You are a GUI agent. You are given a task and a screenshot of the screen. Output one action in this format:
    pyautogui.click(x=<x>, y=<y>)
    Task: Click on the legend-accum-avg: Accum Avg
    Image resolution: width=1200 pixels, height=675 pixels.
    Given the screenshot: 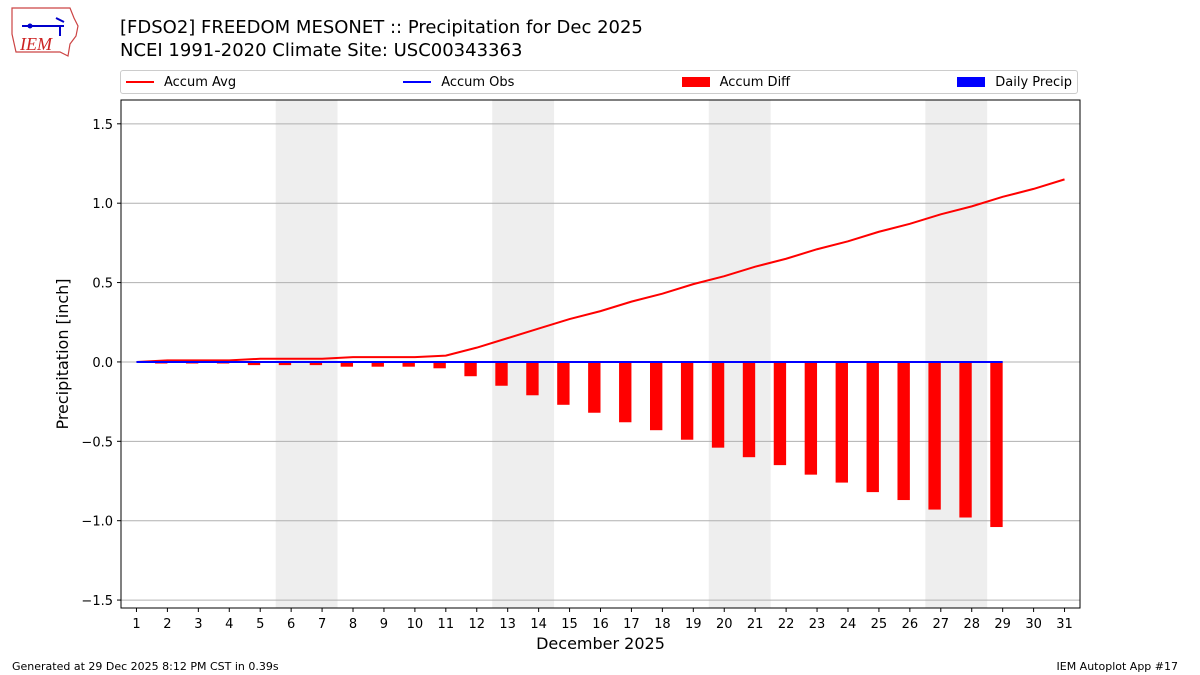 What is the action you would take?
    pyautogui.click(x=181, y=82)
    